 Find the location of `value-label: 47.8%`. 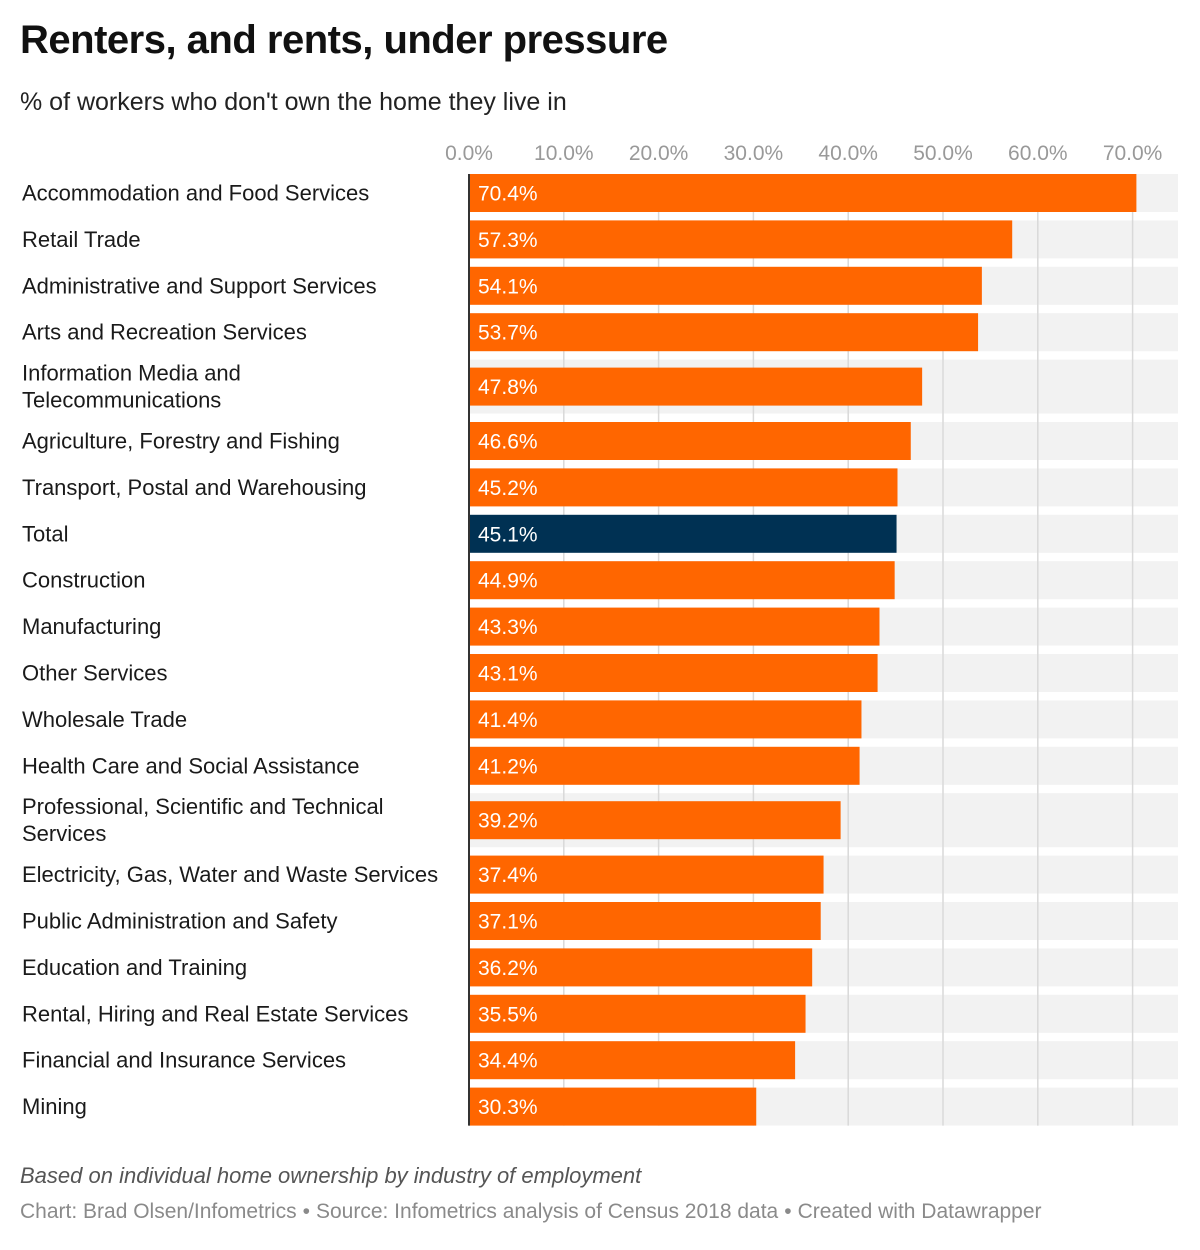

value-label: 47.8% is located at coordinates (508, 387).